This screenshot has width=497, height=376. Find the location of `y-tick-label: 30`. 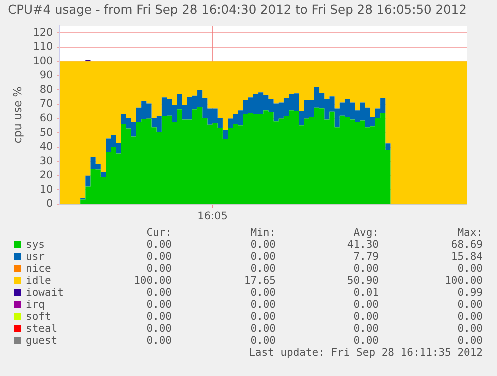

y-tick-label: 30 is located at coordinates (47, 161).